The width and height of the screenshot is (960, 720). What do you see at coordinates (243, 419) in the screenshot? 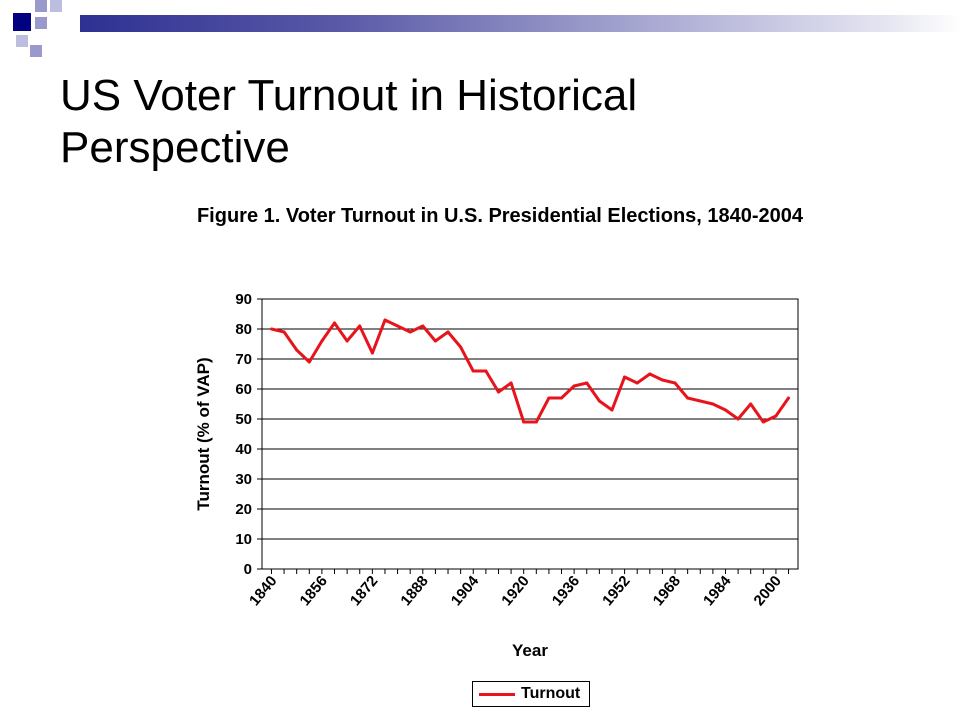
I see `y-tick-label: 50` at bounding box center [243, 419].